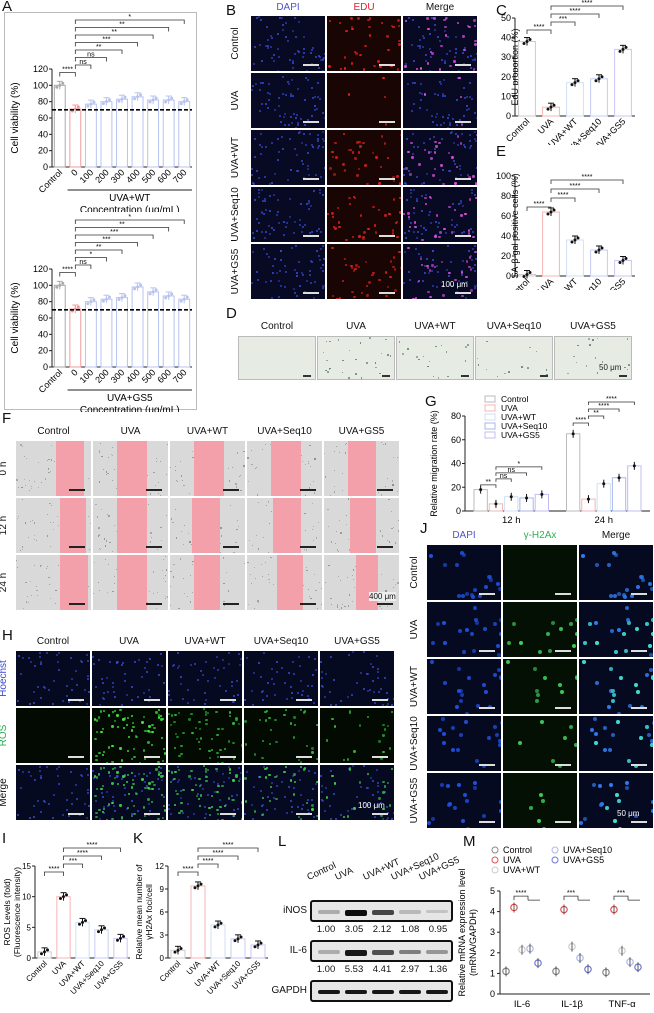 This screenshot has height=1013, width=654. I want to click on scale-bar, so click(387, 293).